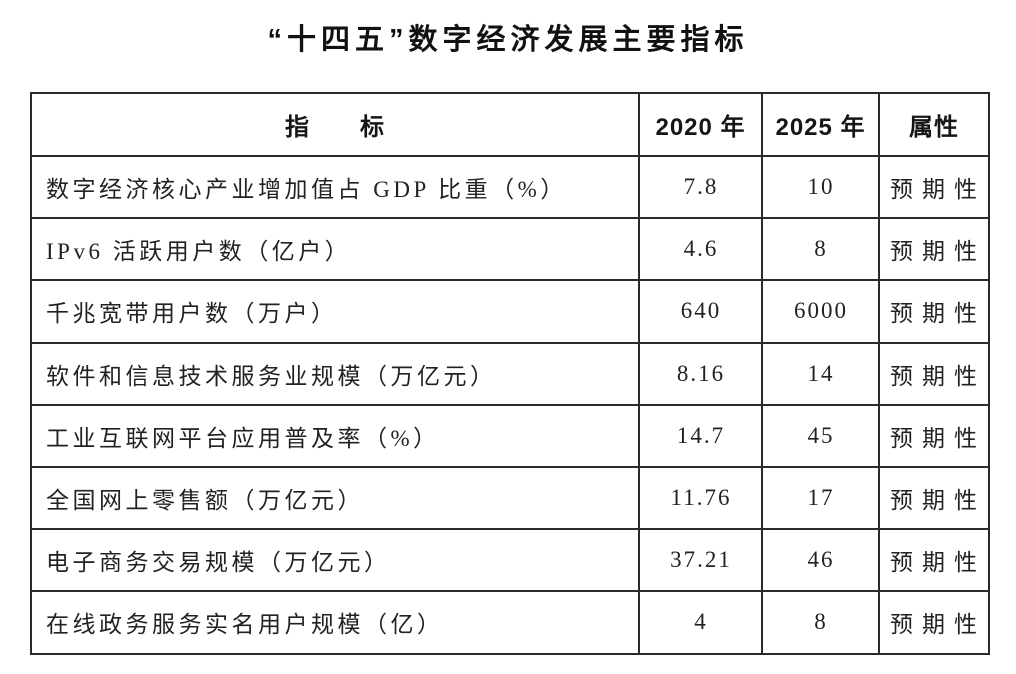 Image resolution: width=1016 pixels, height=674 pixels. Describe the element at coordinates (820, 124) in the screenshot. I see `col-header-2025: 2025 年` at that location.